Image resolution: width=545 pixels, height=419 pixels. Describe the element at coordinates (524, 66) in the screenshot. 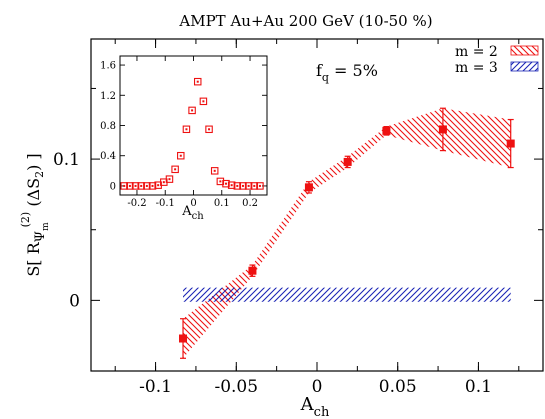

I see `legend-swatch-m3` at that location.